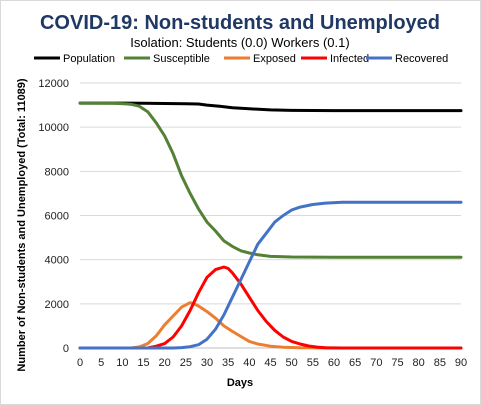  What do you see at coordinates (419, 363) in the screenshot?
I see `x-tick-label: 80` at bounding box center [419, 363].